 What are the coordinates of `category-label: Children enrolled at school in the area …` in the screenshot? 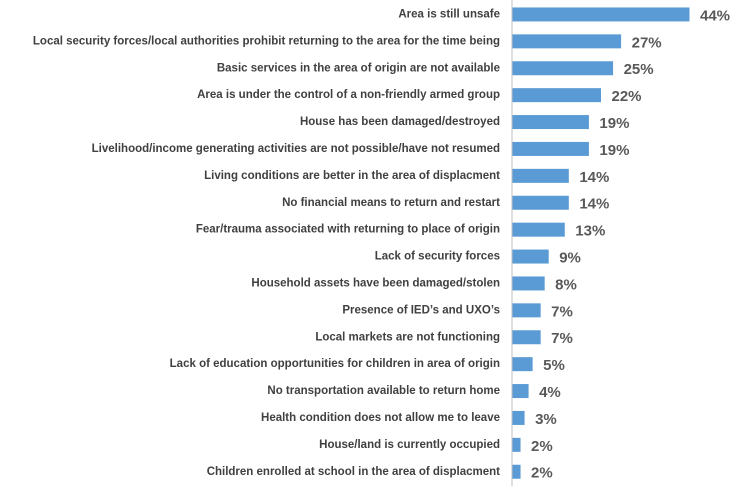 It's located at (353, 472).